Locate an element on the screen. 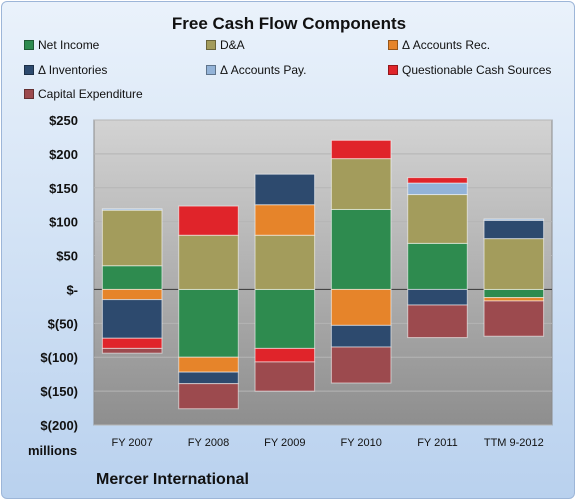 This screenshot has width=578, height=502. legend-item-da: D&A is located at coordinates (225, 45).